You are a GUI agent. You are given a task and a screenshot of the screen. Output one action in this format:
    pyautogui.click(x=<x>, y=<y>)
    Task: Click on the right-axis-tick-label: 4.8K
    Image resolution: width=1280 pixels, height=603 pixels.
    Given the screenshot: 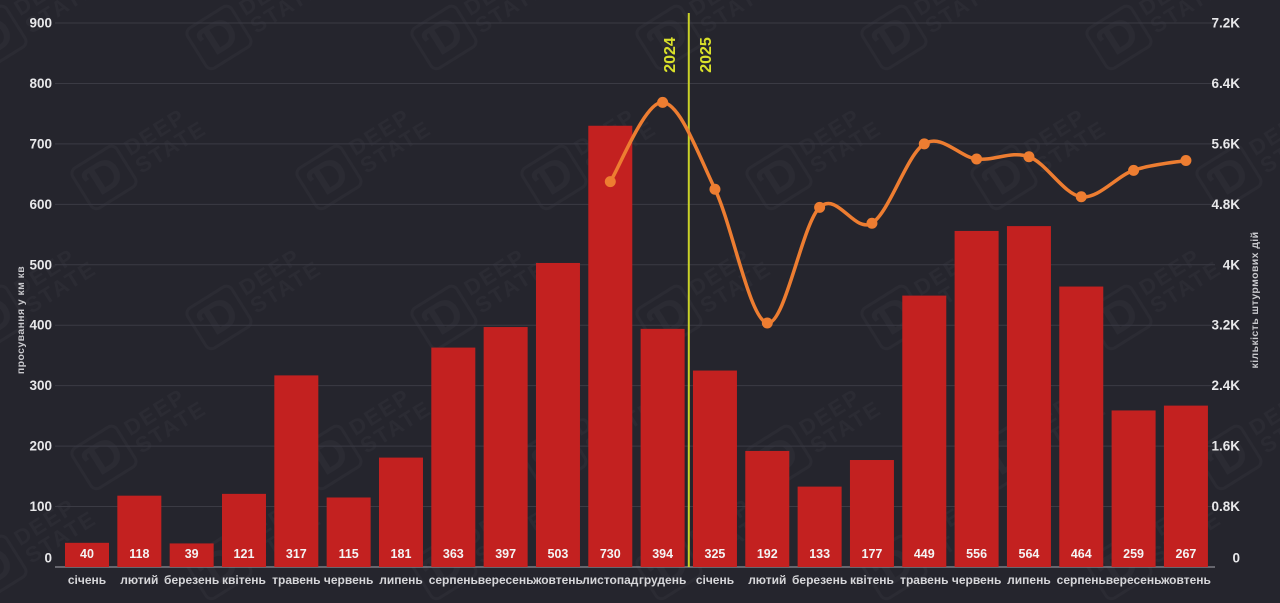 What is the action you would take?
    pyautogui.click(x=1225, y=204)
    